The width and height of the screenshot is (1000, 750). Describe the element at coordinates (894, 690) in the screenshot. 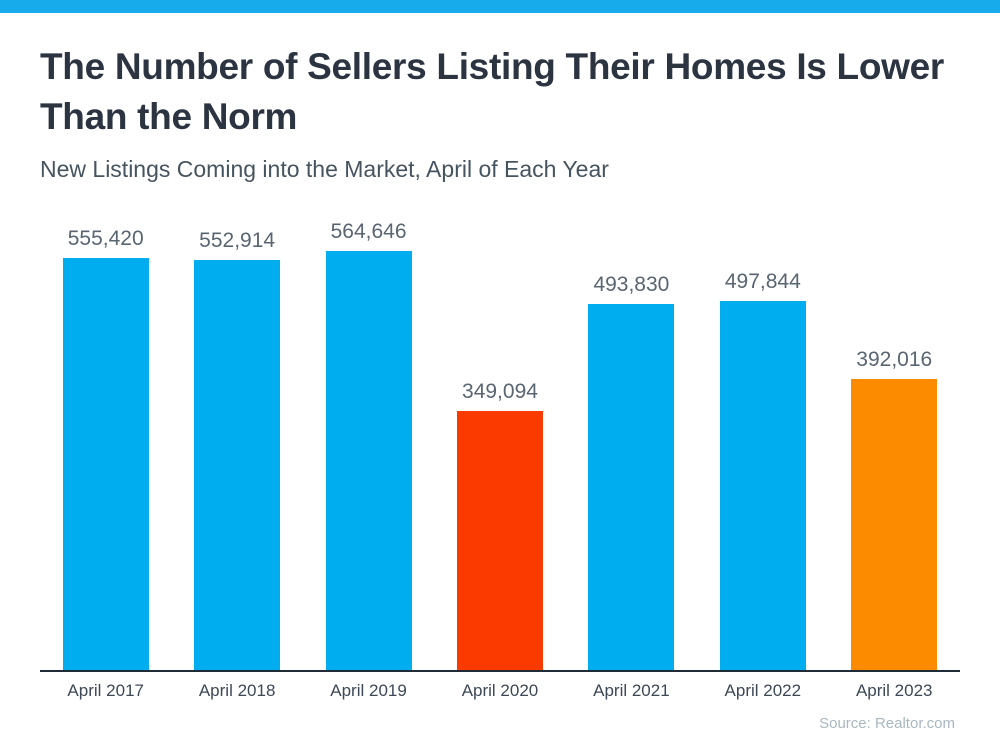

I see `xaxis-tick-label: April 2023` at that location.